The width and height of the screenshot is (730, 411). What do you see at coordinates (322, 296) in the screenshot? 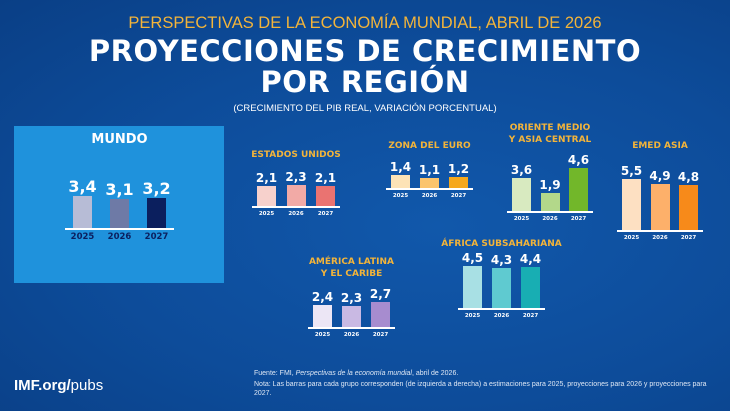
I see `data-label: 2,4` at bounding box center [322, 296].